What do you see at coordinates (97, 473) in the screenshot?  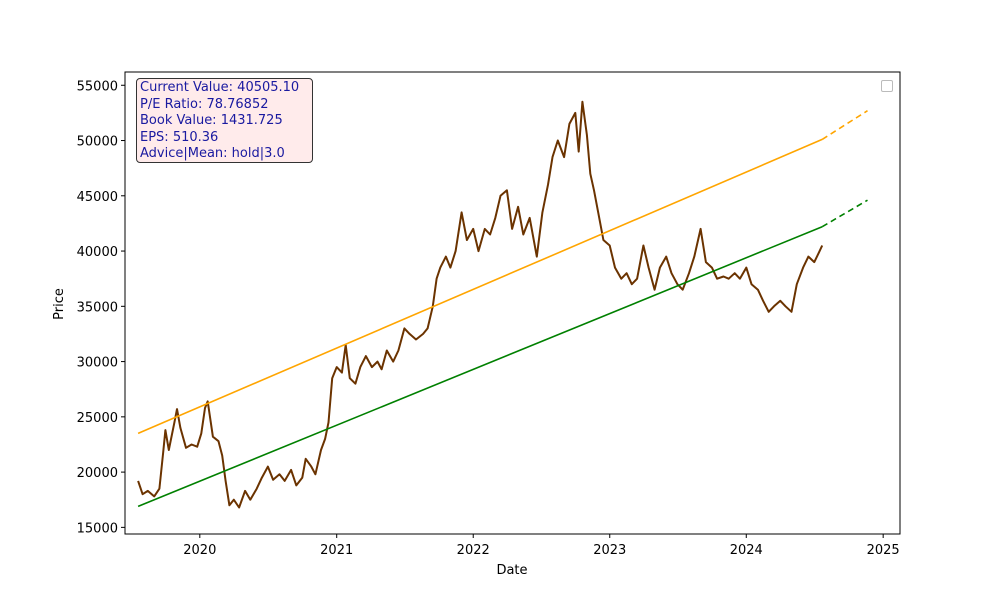 I see `y-tick-label: 20000` at bounding box center [97, 473].